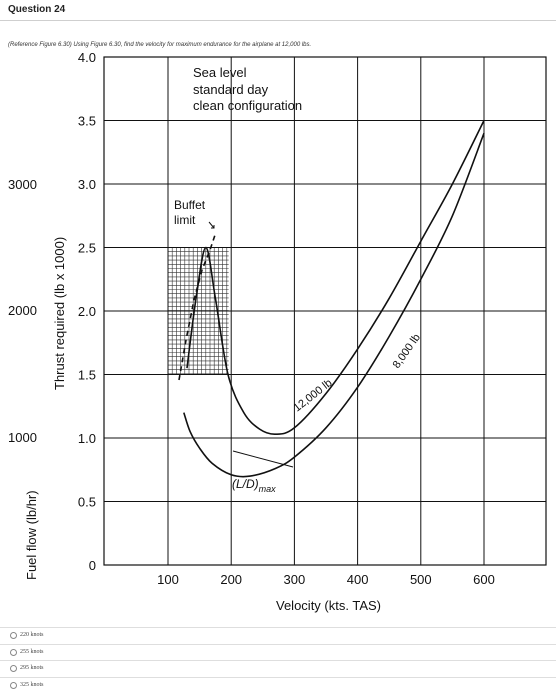 Image resolution: width=556 pixels, height=696 pixels. Describe the element at coordinates (168, 579) in the screenshot. I see `x-tick-label: 100` at that location.